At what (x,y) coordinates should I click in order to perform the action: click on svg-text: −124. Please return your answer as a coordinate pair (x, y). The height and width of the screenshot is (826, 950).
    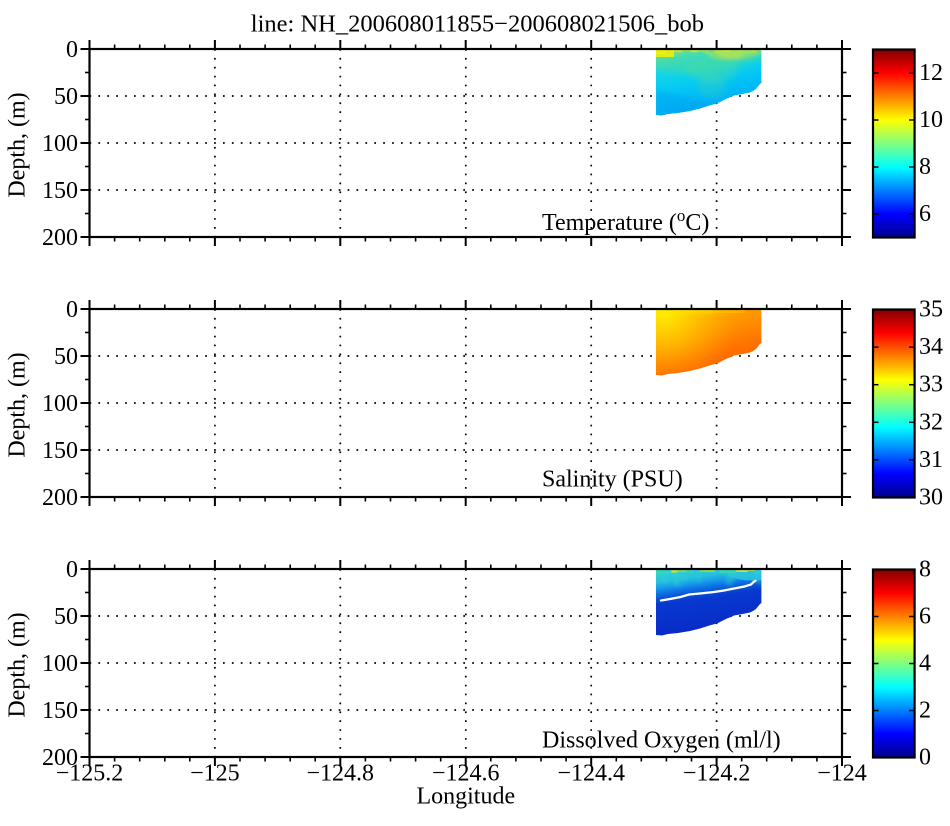
    Looking at the image, I should click on (842, 774).